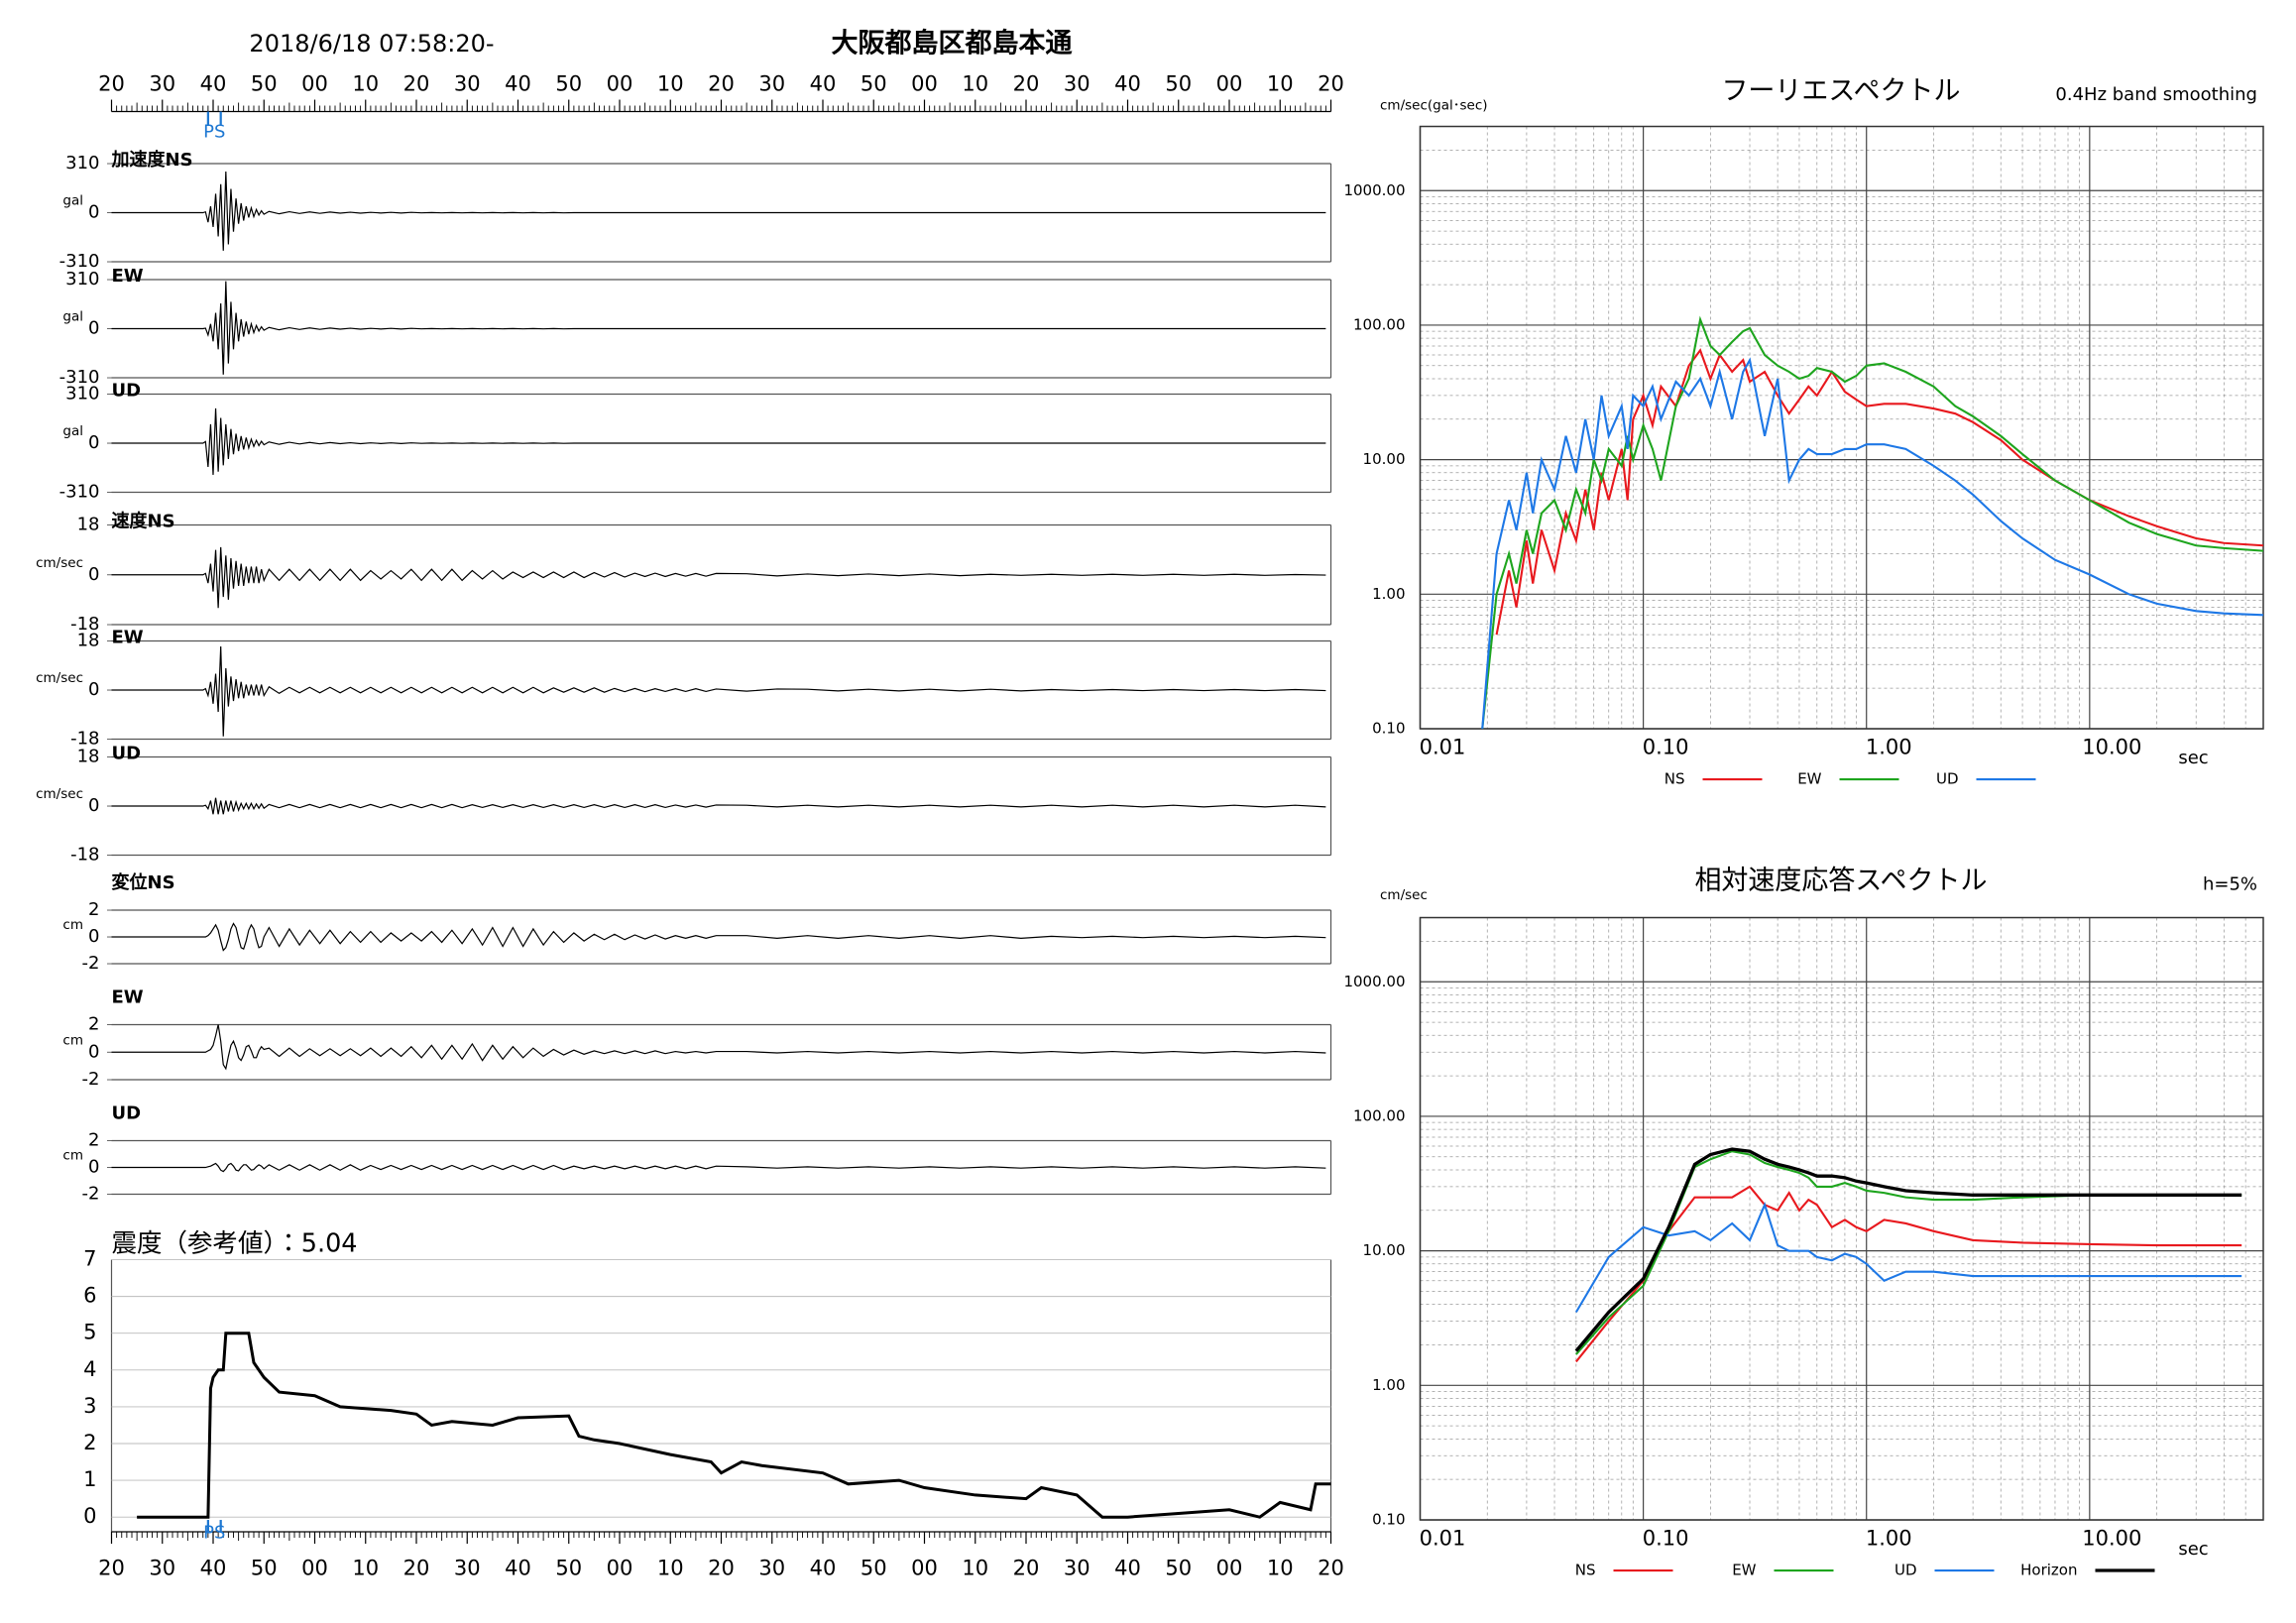 Image resolution: width=2296 pixels, height=1623 pixels. What do you see at coordinates (734, 1425) in the screenshot?
I see `intensity-line` at bounding box center [734, 1425].